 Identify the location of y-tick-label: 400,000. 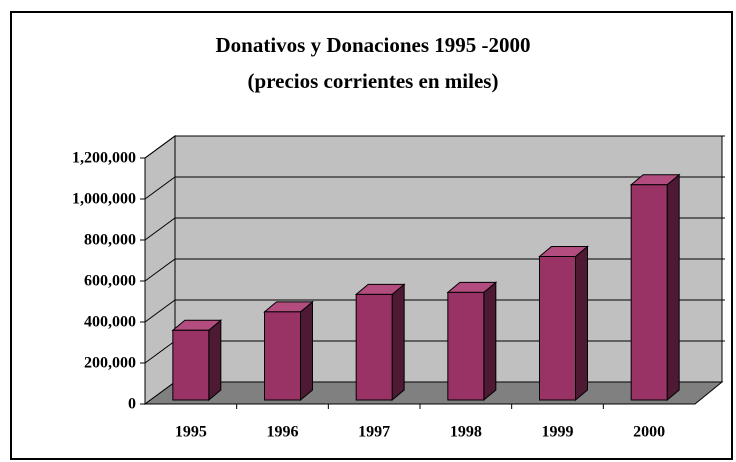
(110, 322).